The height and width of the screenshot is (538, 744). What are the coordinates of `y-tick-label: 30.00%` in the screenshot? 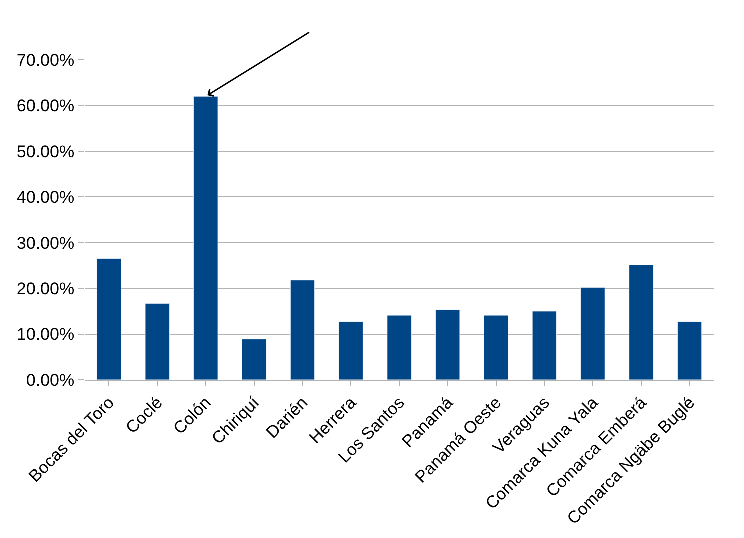 It's located at (45, 243).